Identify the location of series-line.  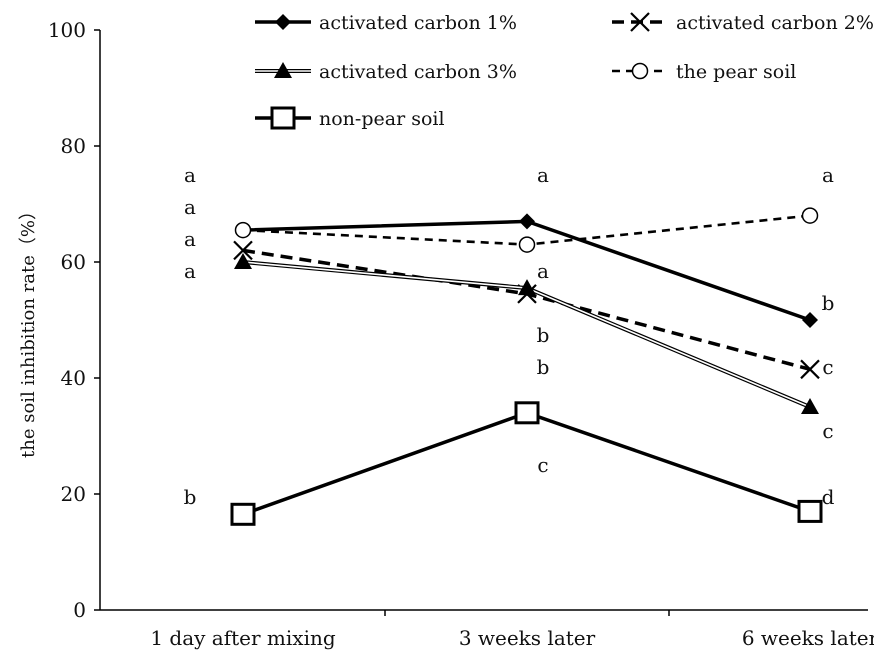
(526, 463).